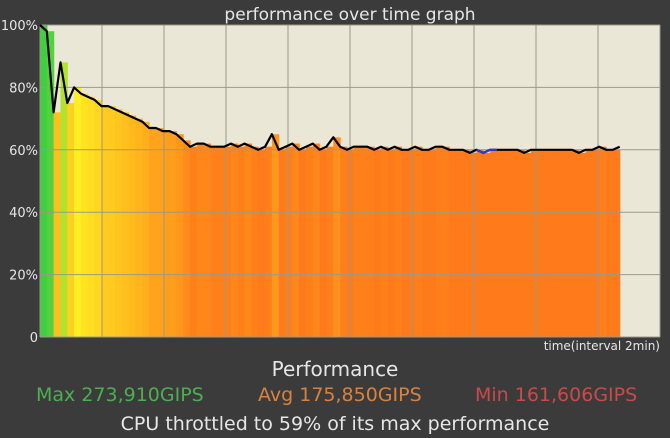  Describe the element at coordinates (34, 338) in the screenshot. I see `y-tick-label: 0` at that location.